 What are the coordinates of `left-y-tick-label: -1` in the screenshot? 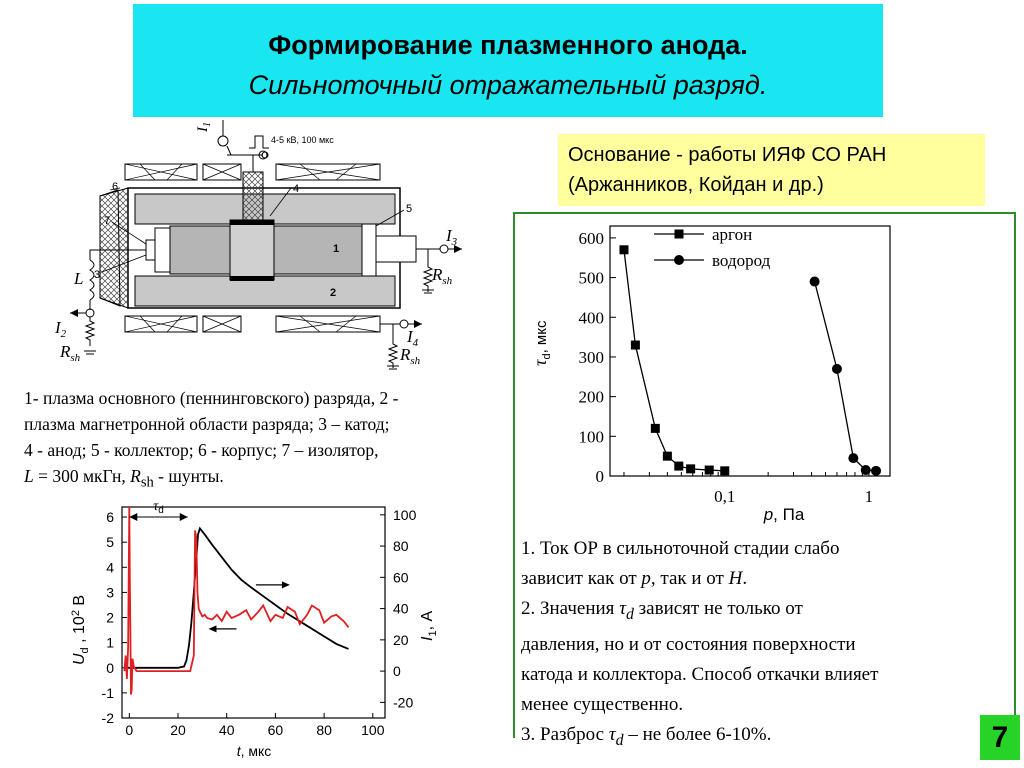 It's located at (108, 693).